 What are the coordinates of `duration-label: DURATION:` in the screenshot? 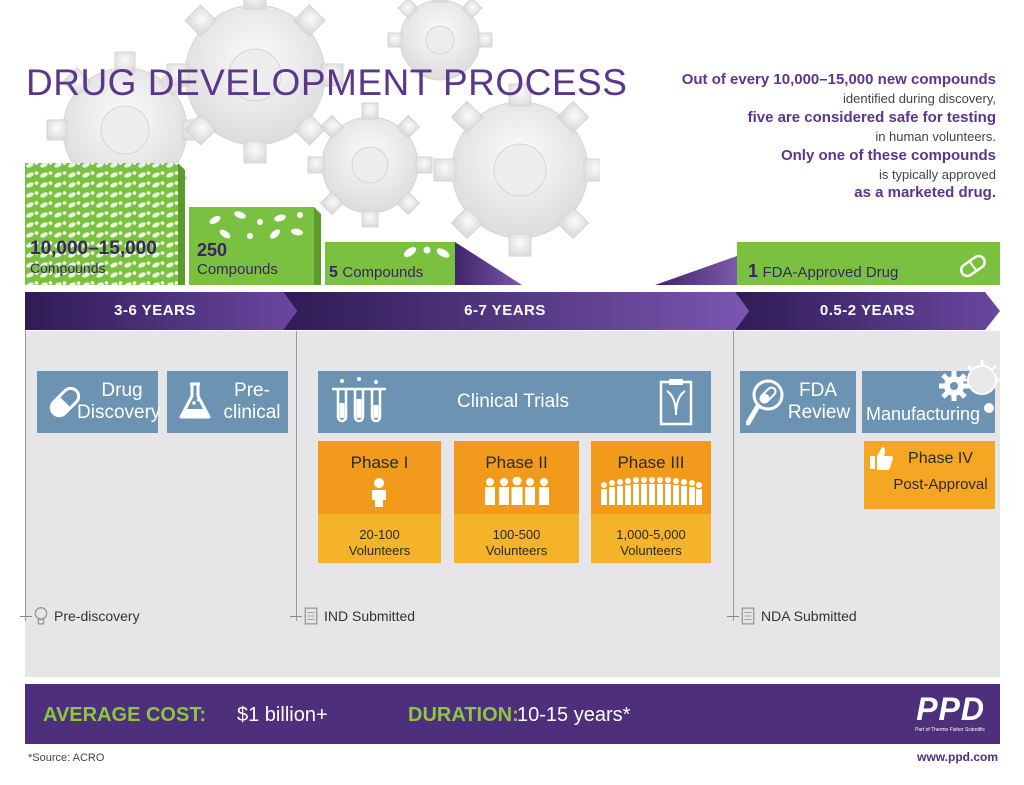 It's located at (463, 715).